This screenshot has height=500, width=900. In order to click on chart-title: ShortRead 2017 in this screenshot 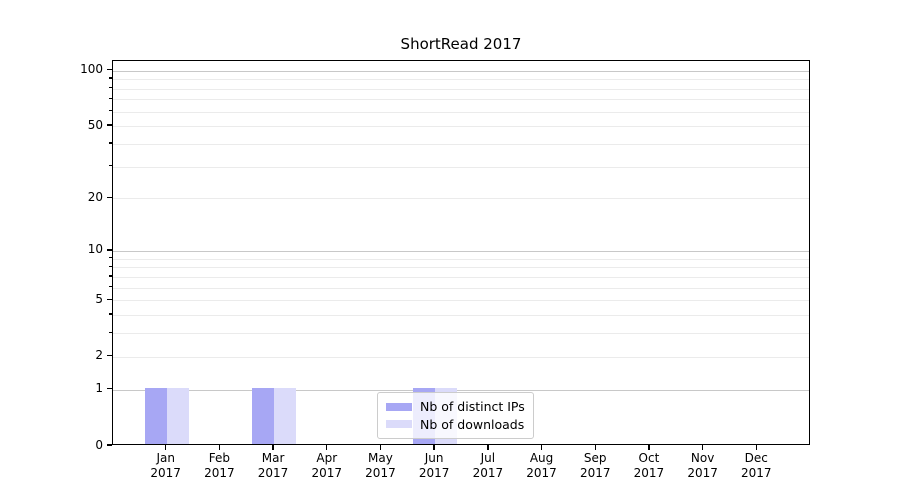, I will do `click(461, 44)`.